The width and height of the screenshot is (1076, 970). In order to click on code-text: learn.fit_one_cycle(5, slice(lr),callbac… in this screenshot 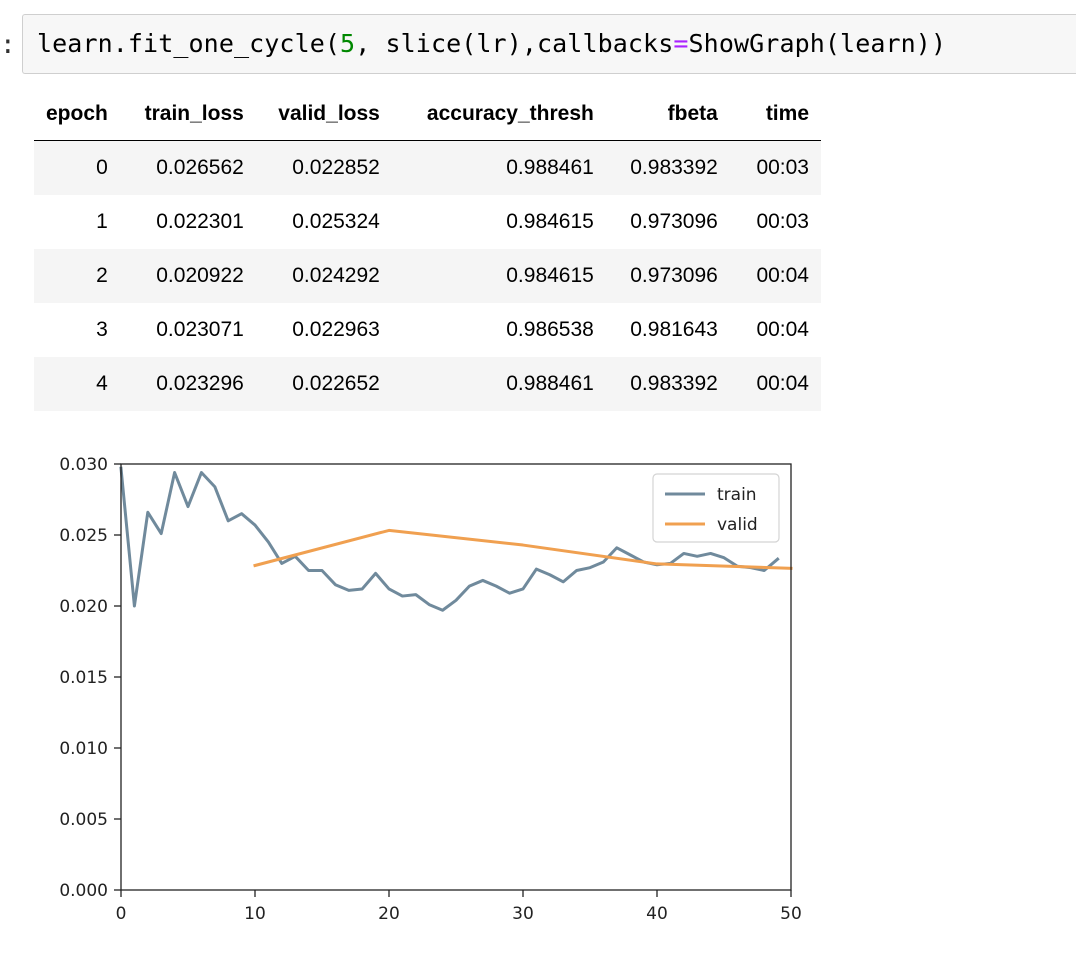, I will do `click(491, 43)`.